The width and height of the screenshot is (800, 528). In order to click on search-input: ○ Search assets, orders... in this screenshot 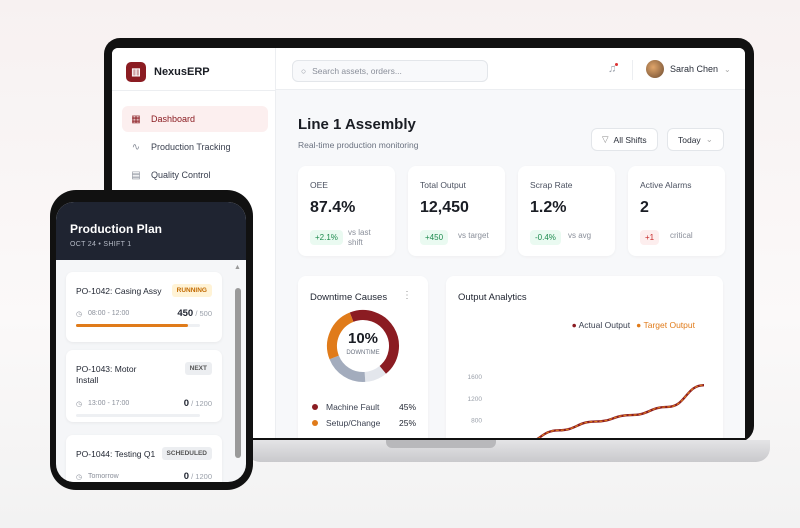, I will do `click(390, 71)`.